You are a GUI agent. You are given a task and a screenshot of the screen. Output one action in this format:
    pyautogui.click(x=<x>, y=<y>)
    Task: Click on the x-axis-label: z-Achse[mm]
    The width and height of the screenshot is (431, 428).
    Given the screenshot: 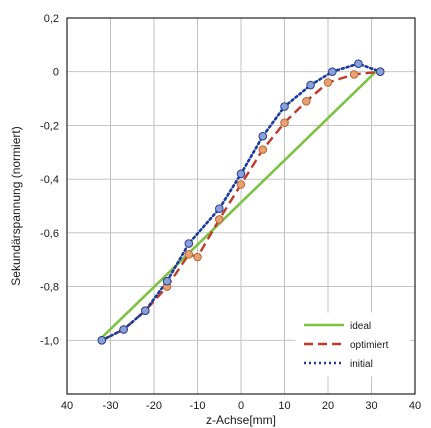 What is the action you would take?
    pyautogui.click(x=241, y=420)
    